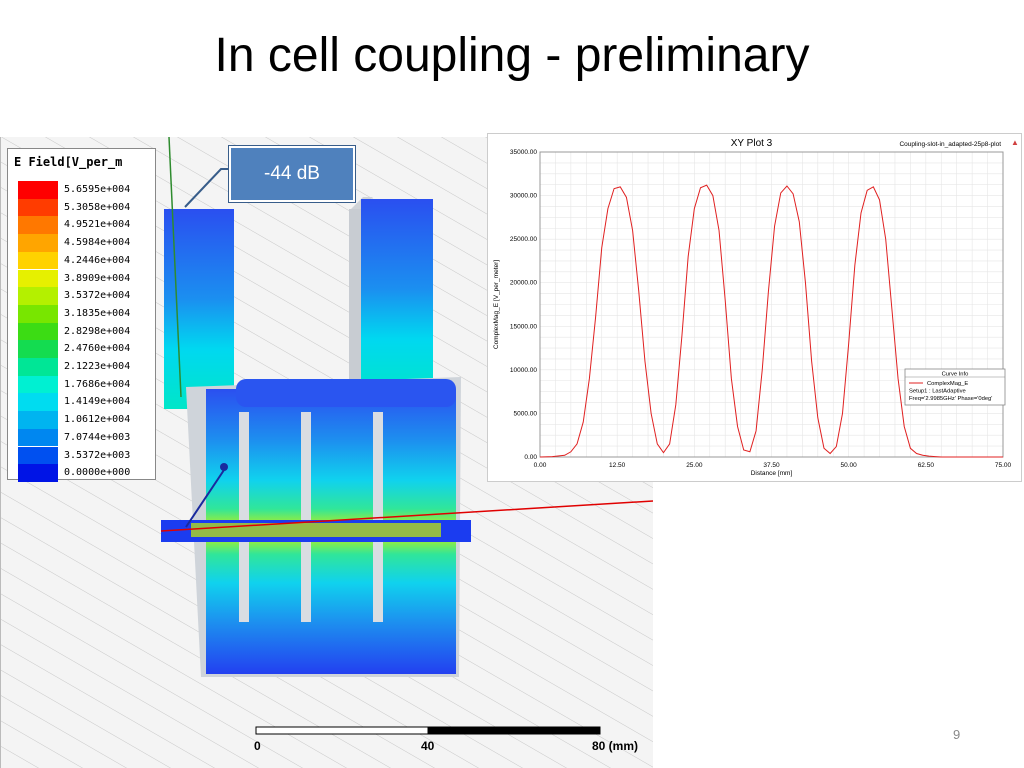 The image size is (1024, 768). I want to click on legend-value: 4.5984e+004, so click(97, 243).